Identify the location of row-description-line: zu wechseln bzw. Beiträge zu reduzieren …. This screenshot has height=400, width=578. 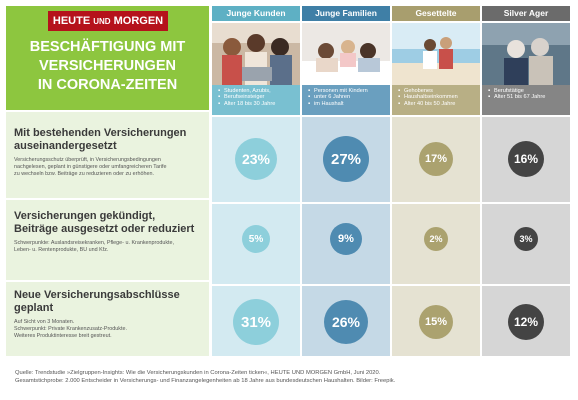
(84, 174).